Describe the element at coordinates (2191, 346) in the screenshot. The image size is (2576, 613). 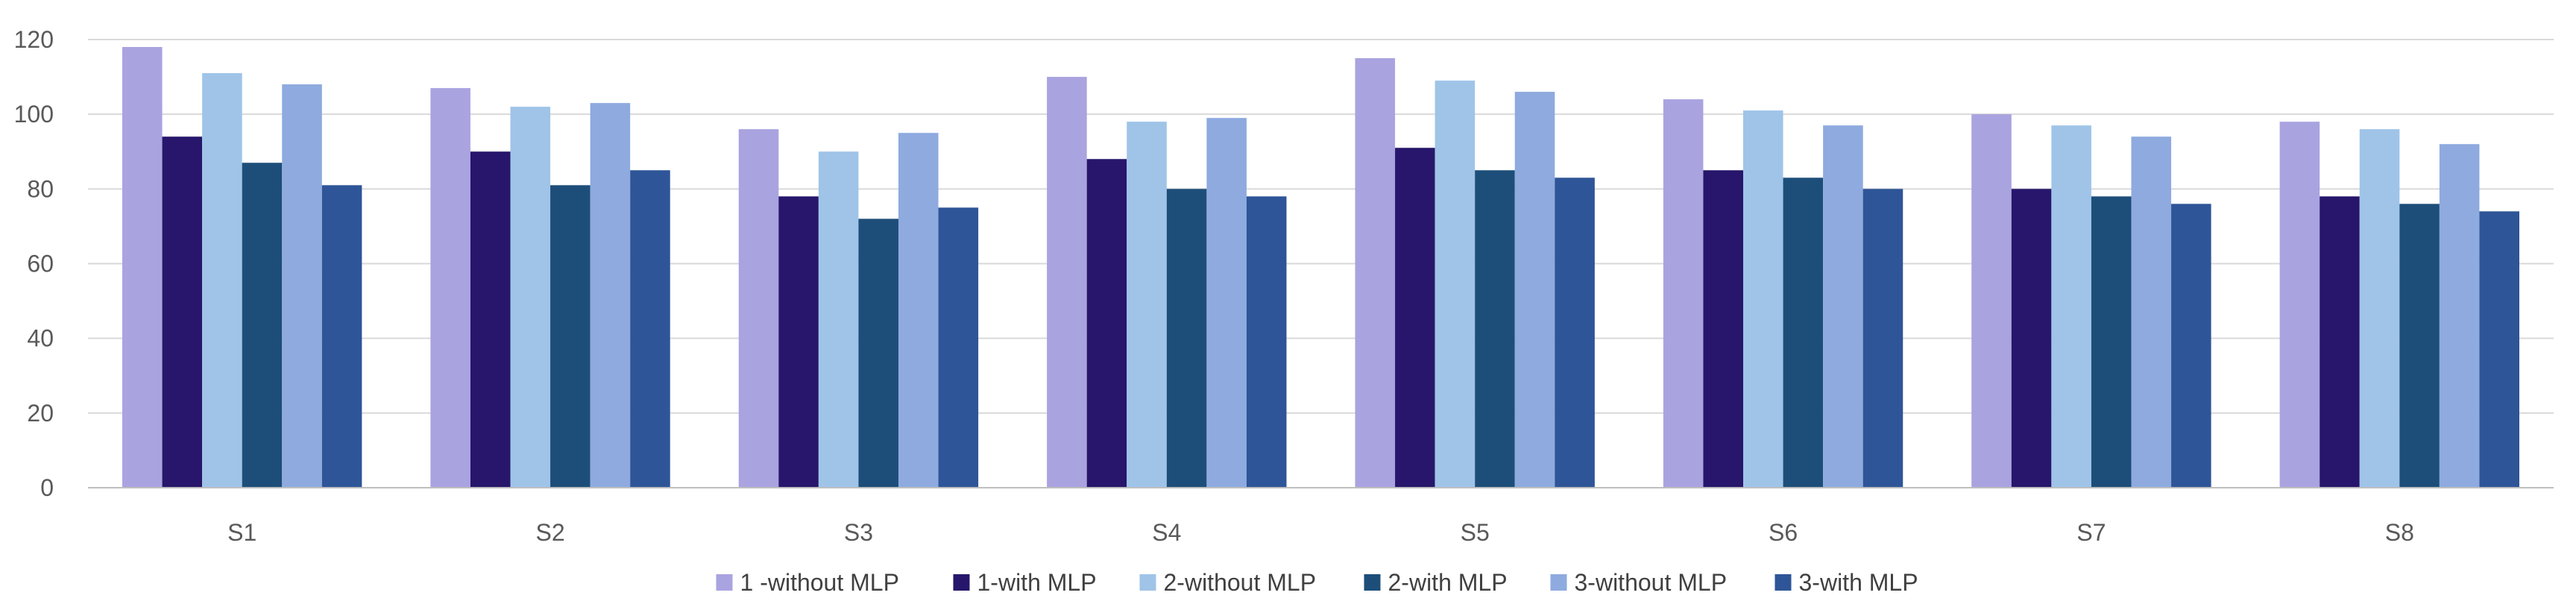
I see `bar-s7-3-with-mlp` at that location.